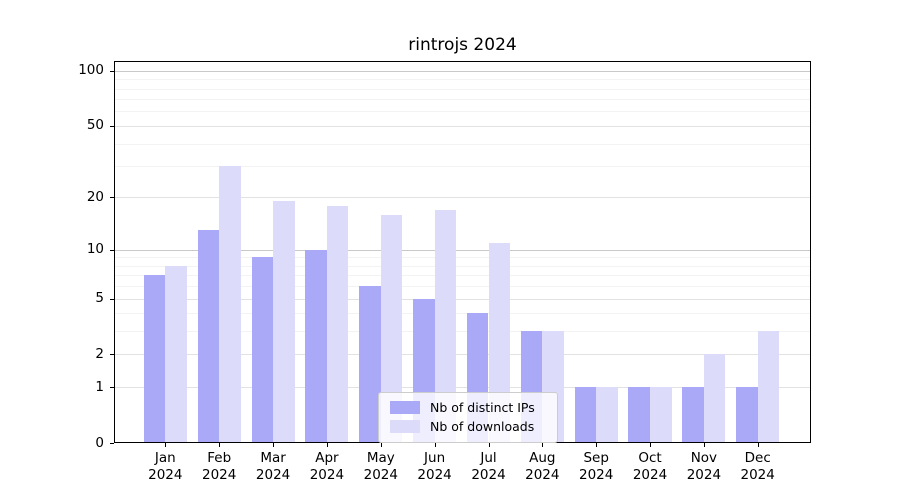 Image resolution: width=900 pixels, height=500 pixels. What do you see at coordinates (165, 467) in the screenshot?
I see `x-axis-tick-label: Jan 2024` at bounding box center [165, 467].